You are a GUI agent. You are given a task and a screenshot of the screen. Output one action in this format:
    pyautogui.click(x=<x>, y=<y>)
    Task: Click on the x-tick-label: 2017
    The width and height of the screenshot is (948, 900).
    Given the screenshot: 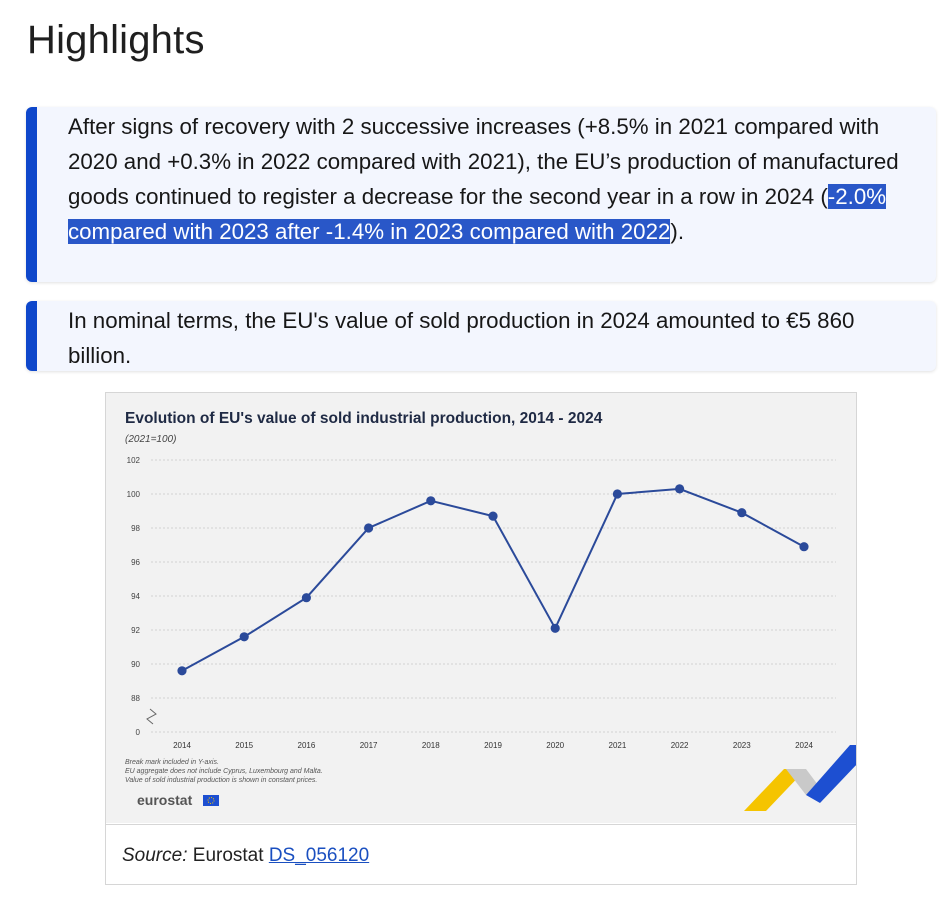 What is the action you would take?
    pyautogui.click(x=369, y=745)
    